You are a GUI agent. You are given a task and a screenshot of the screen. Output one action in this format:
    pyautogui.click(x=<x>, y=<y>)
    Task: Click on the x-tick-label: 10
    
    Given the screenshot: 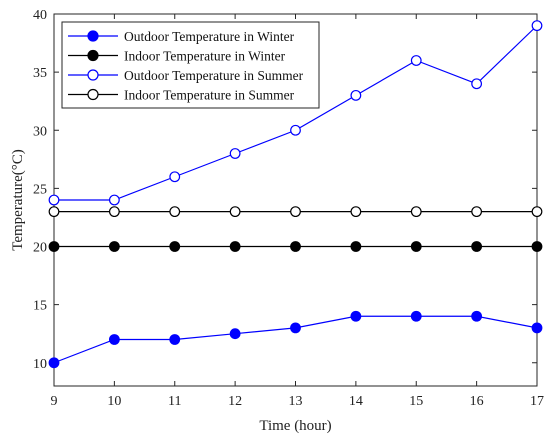 What is the action you would take?
    pyautogui.click(x=114, y=401)
    